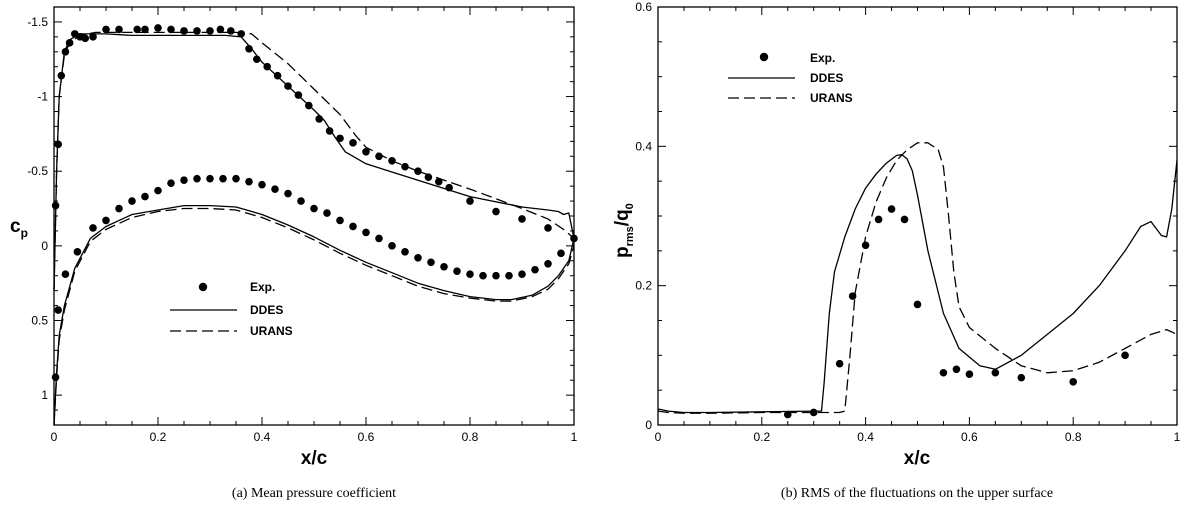 The height and width of the screenshot is (506, 1190). What do you see at coordinates (643, 7) in the screenshot?
I see `b-y-tick-label: 0.6` at bounding box center [643, 7].